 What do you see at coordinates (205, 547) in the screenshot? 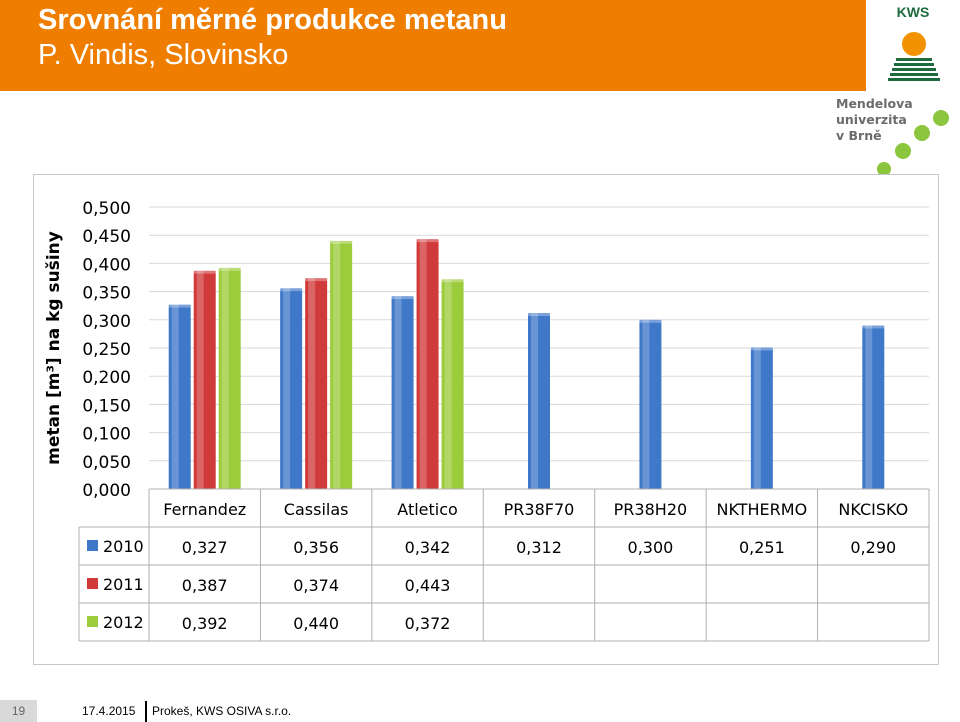
I see `data-label: 0,327` at bounding box center [205, 547].